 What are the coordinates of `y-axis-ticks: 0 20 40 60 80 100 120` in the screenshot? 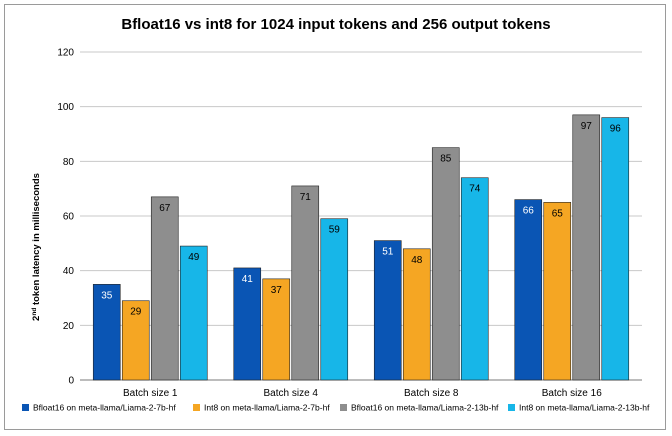 It's located at (65, 217).